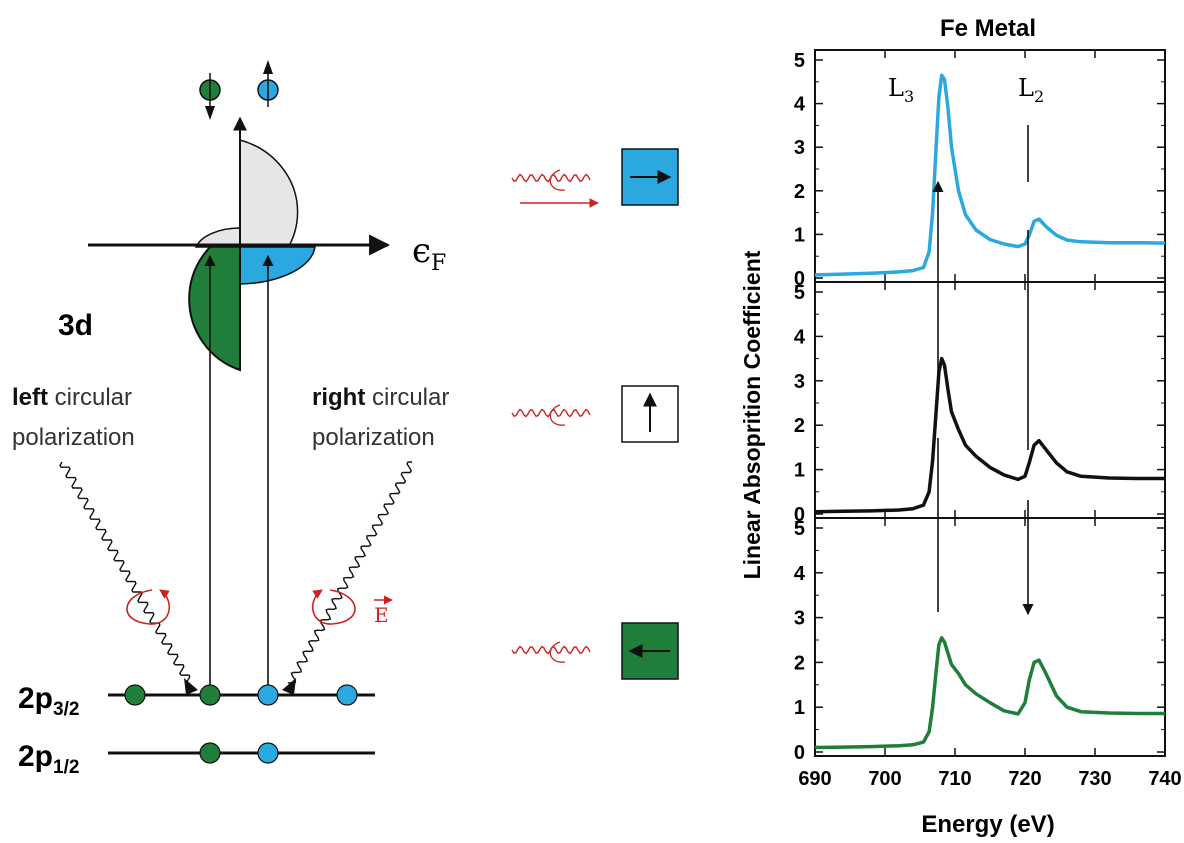 This screenshot has height=843, width=1184. I want to click on svg-text: E, so click(381, 615).